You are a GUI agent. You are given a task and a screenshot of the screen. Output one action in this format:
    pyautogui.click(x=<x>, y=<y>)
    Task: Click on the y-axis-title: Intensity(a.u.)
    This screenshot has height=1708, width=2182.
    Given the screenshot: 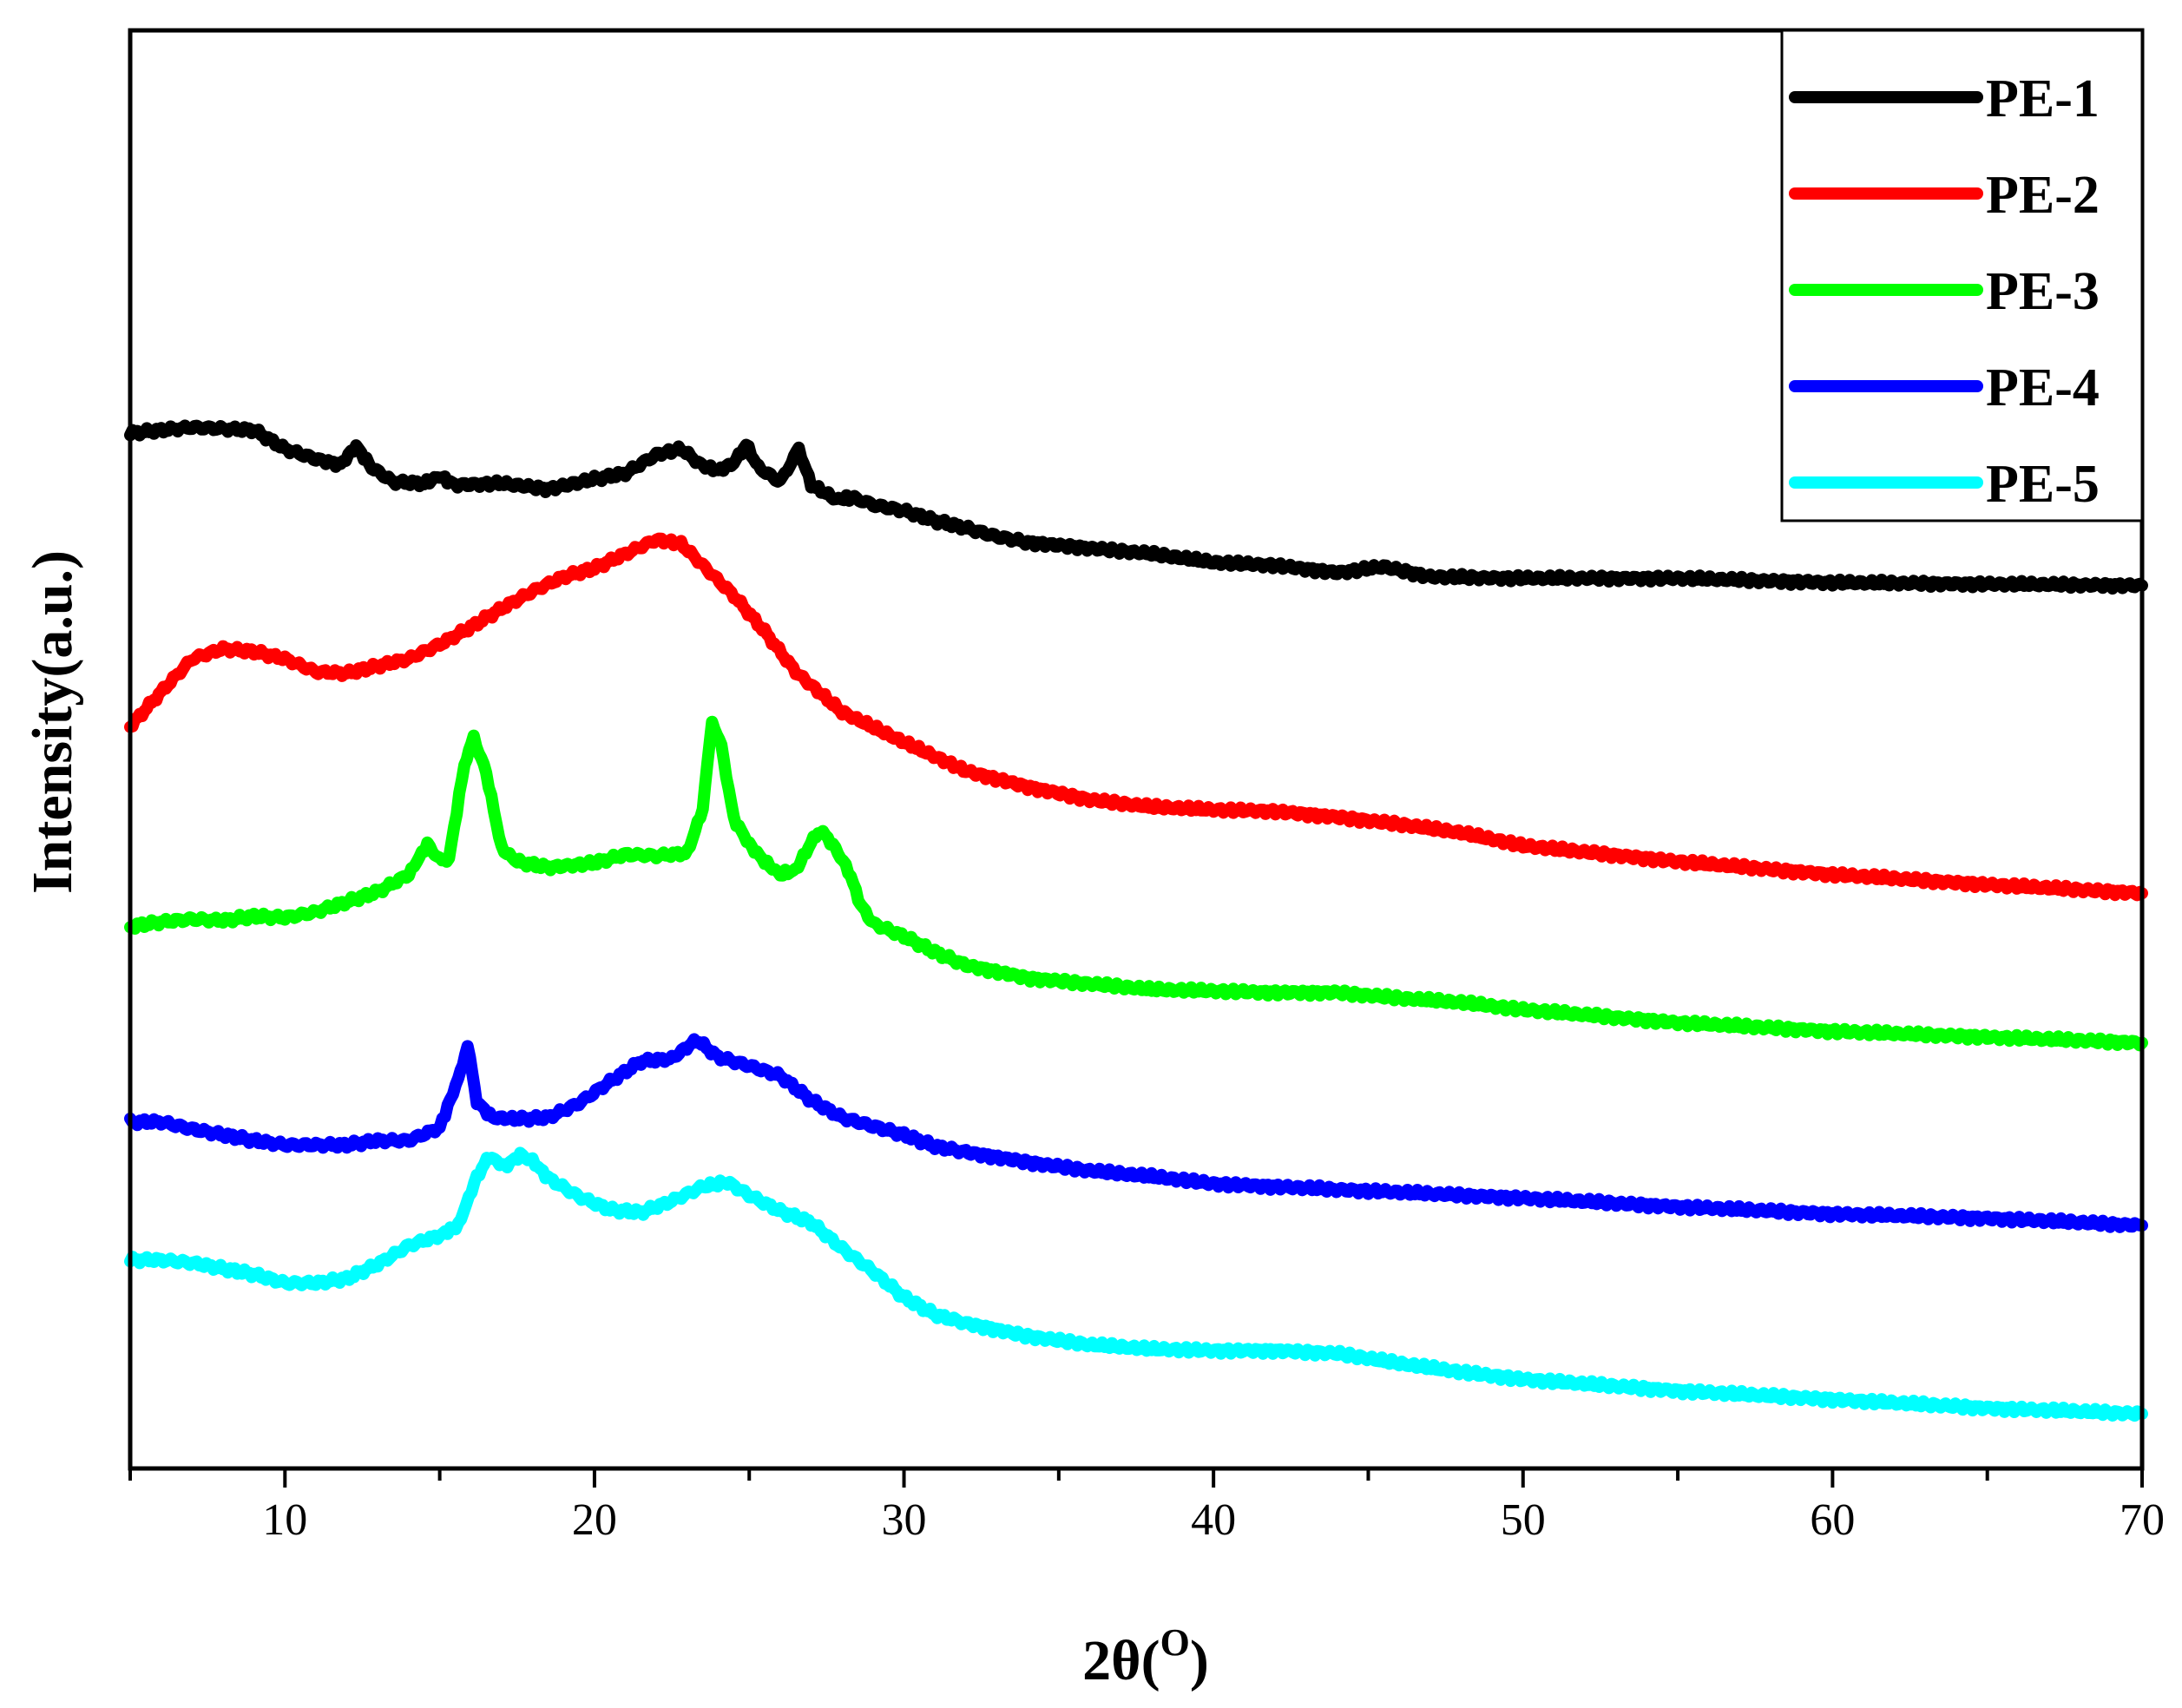 What is the action you would take?
    pyautogui.click(x=52, y=722)
    